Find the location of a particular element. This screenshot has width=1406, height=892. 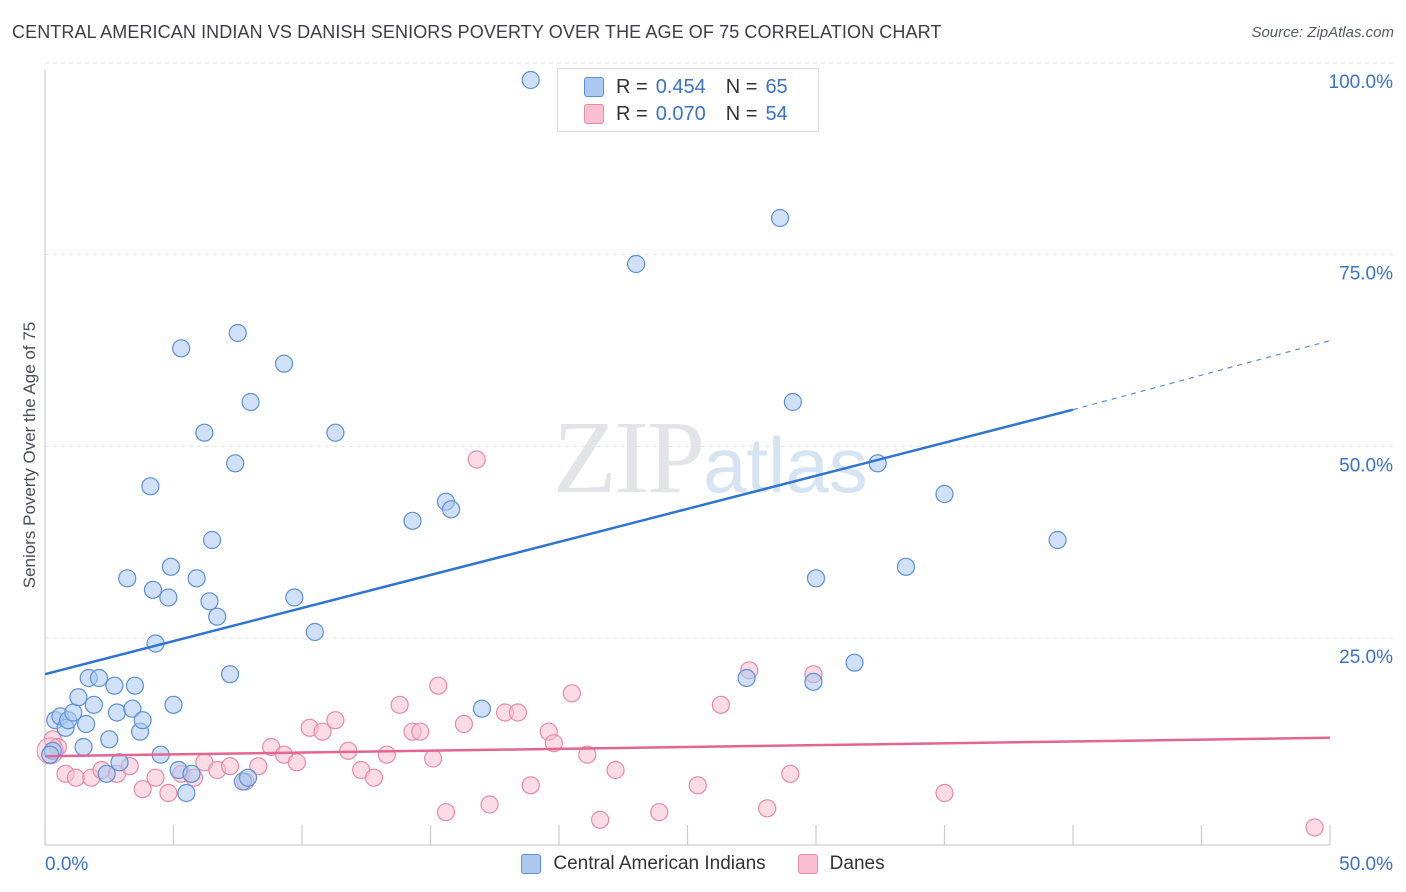

legend-r-value: 0.454 is located at coordinates (680, 86).